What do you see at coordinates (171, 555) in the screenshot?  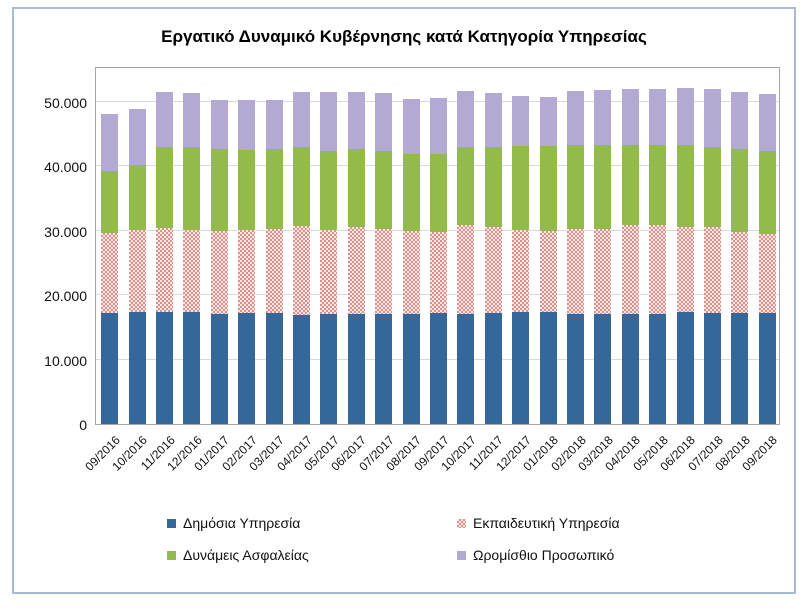 I see `legend-swatch-green` at bounding box center [171, 555].